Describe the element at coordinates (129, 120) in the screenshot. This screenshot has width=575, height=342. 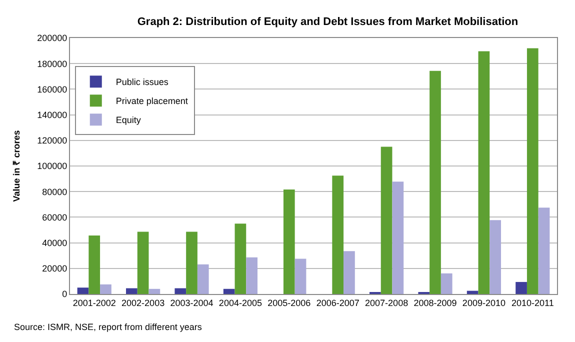
I see `legend-label: Equity` at that location.